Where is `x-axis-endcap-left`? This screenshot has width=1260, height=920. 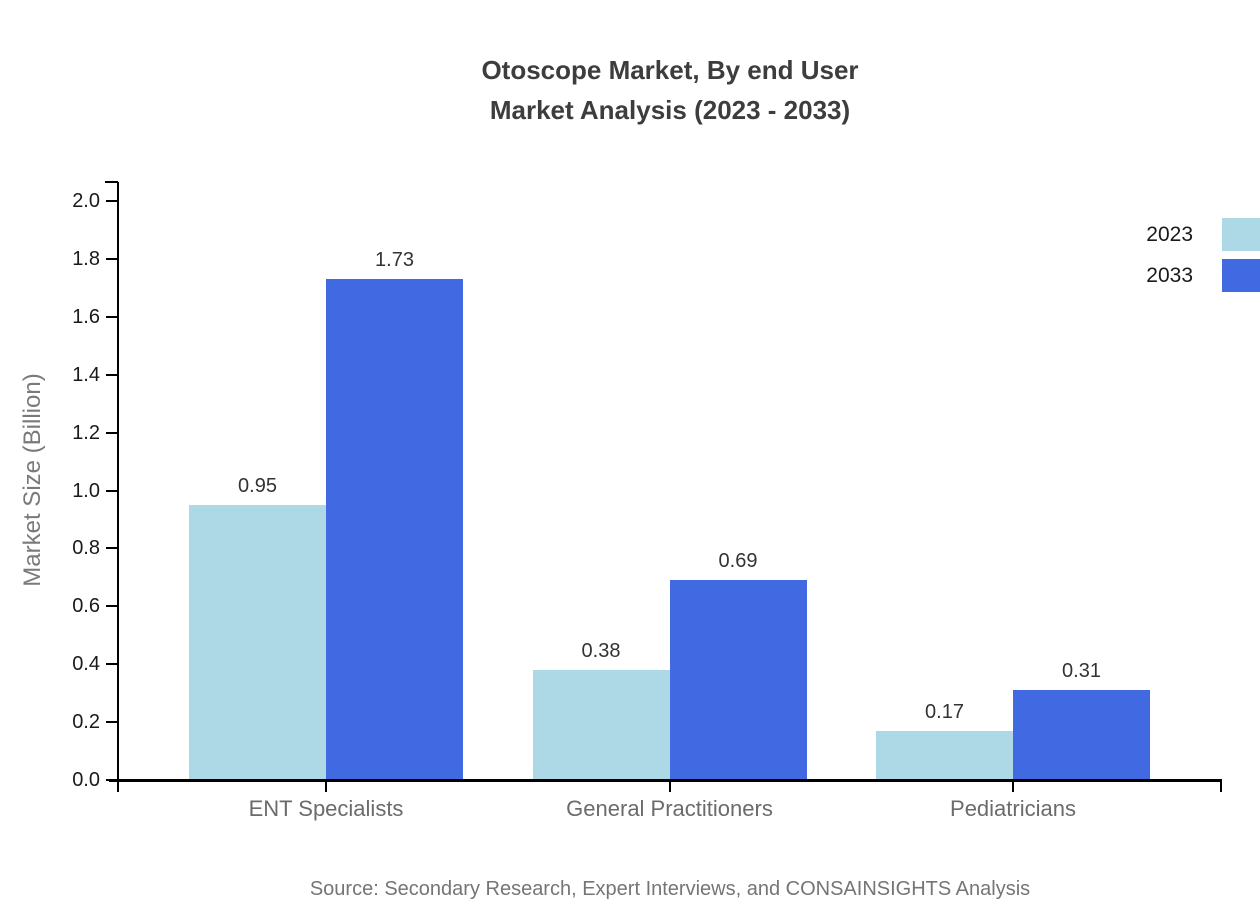 x-axis-endcap-left is located at coordinates (118, 786).